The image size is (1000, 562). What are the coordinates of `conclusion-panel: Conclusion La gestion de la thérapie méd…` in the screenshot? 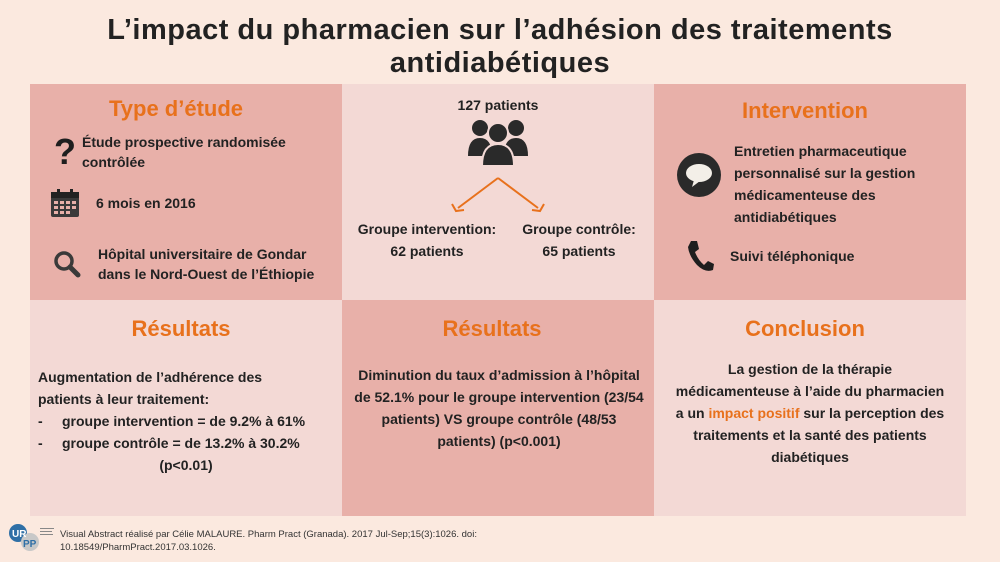 It's located at (810, 408).